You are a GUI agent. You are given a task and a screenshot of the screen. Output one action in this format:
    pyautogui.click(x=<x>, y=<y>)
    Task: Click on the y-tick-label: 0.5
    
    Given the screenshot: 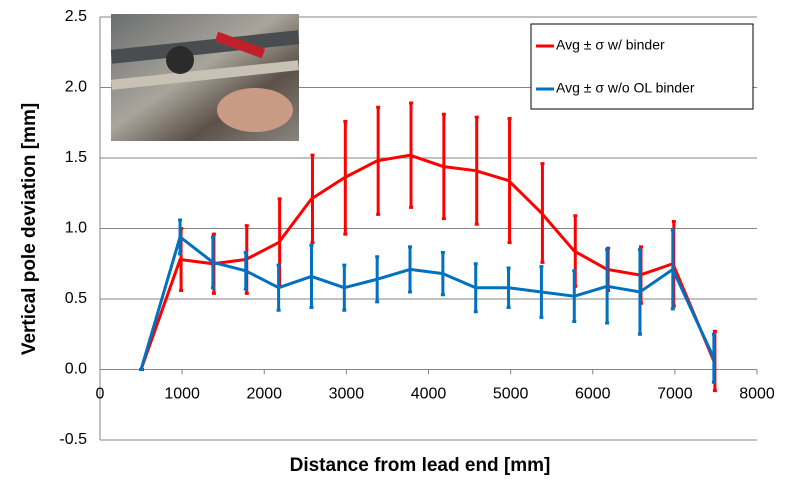 What is the action you would take?
    pyautogui.click(x=76, y=298)
    